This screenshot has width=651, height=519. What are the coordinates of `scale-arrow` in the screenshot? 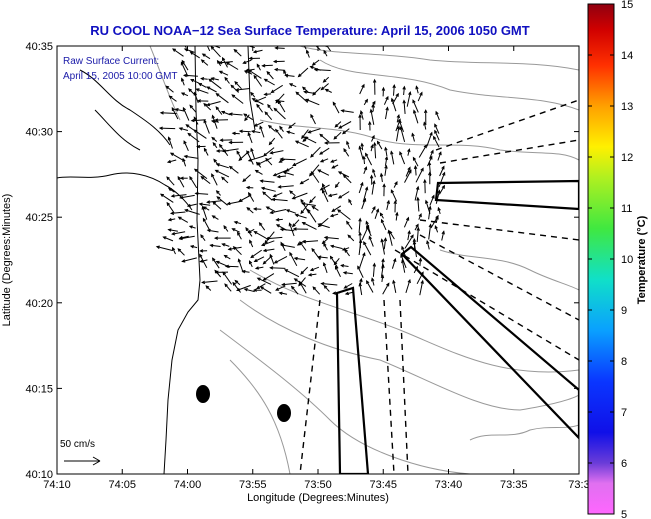 It's located at (82, 461).